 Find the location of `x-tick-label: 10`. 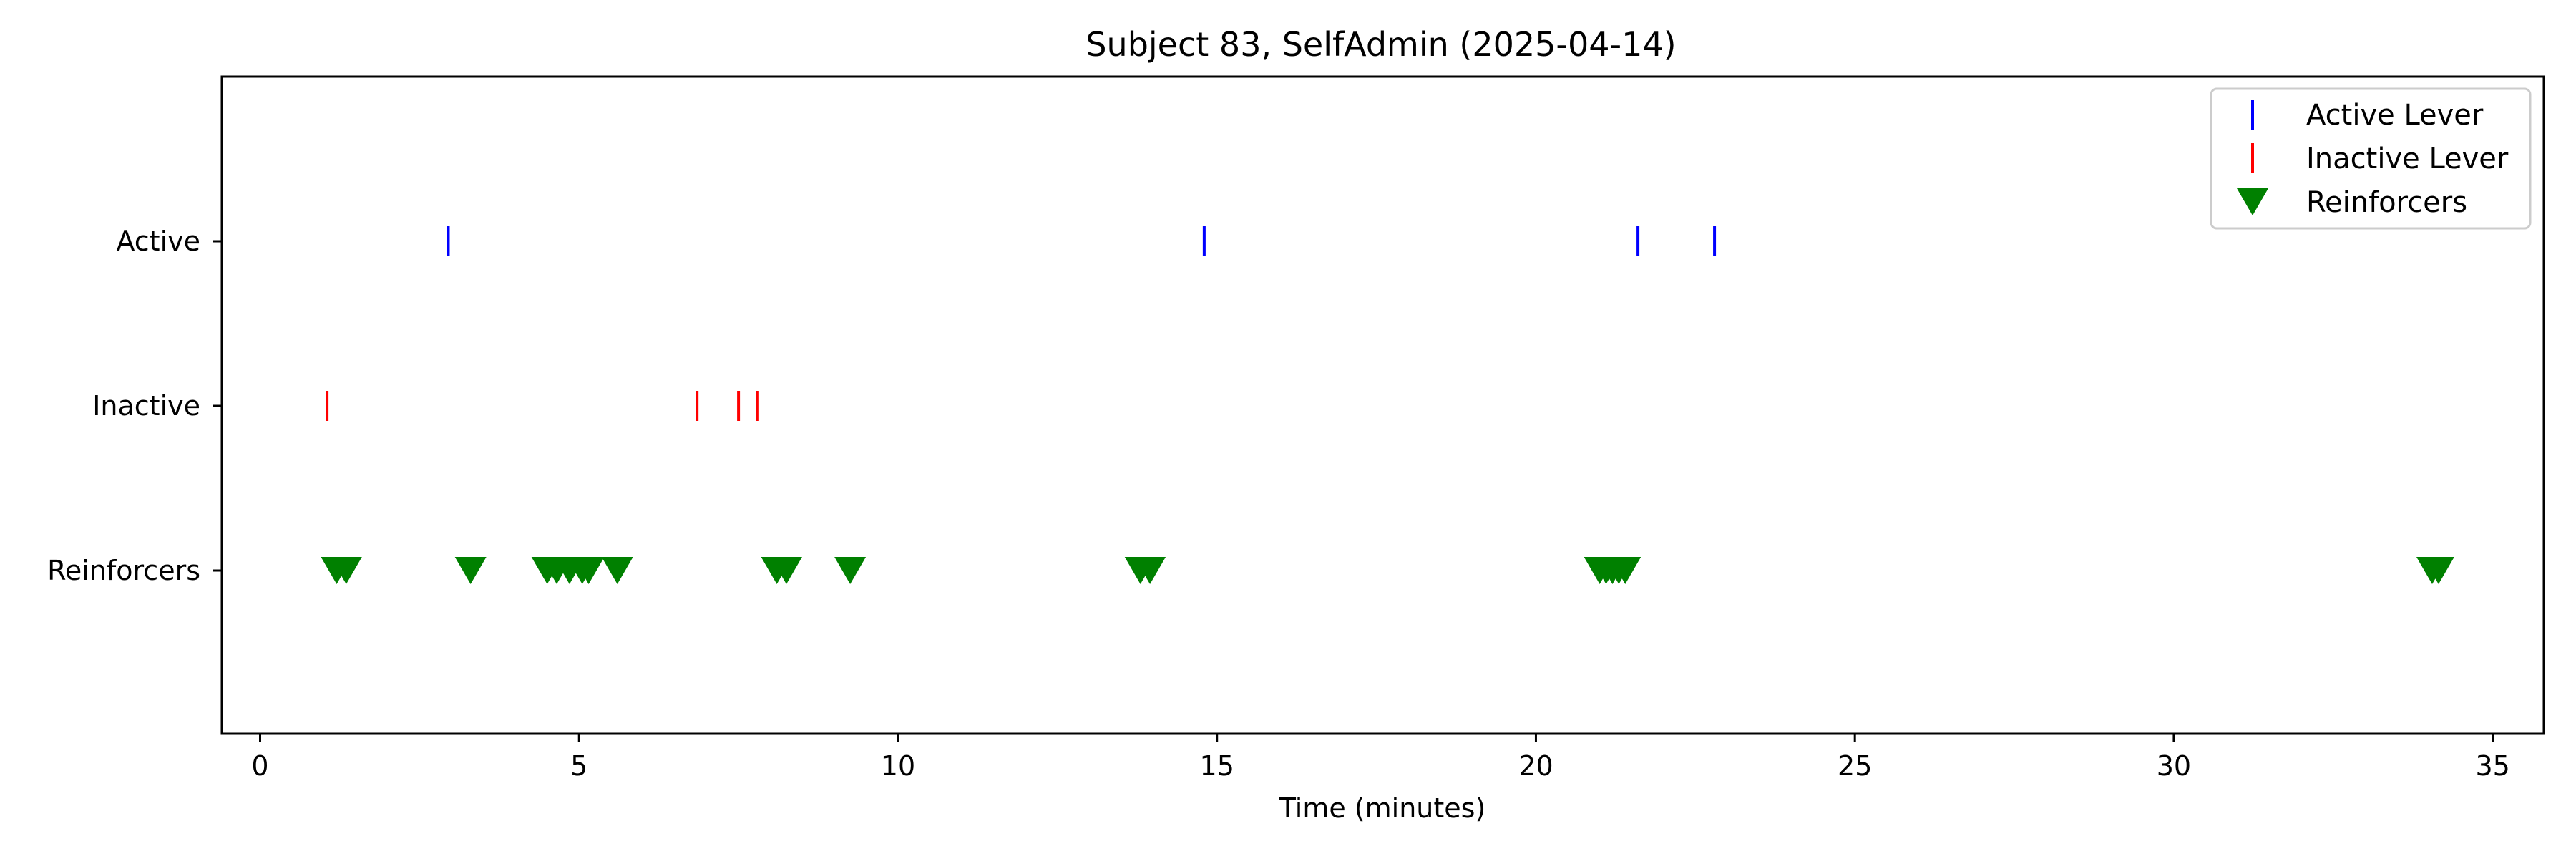

x-tick-label: 10 is located at coordinates (898, 766).